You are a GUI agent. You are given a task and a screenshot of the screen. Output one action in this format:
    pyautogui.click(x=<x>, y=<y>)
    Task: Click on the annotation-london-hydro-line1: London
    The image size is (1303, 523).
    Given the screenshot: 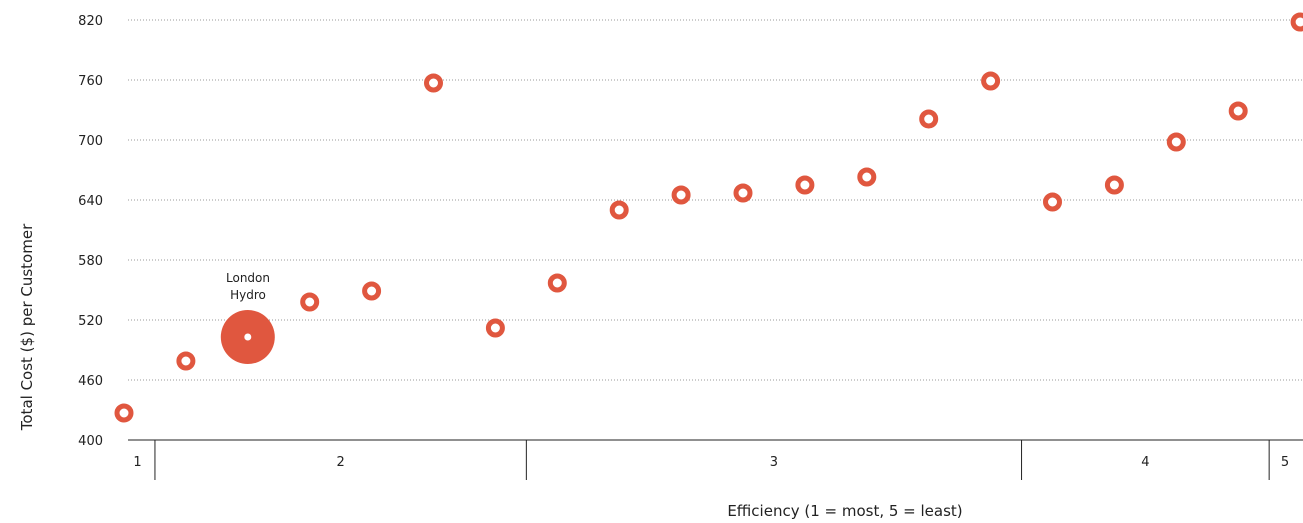 What is the action you would take?
    pyautogui.click(x=248, y=278)
    